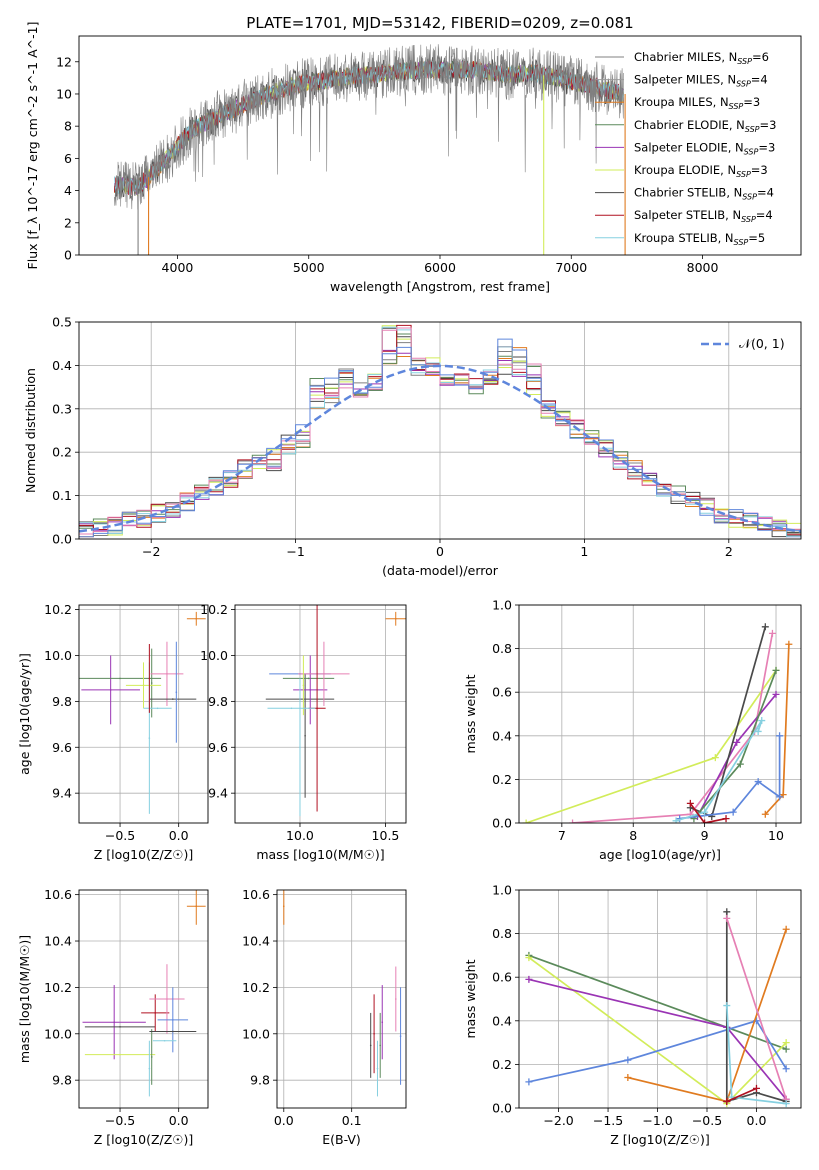 This screenshot has width=819, height=1170. I want to click on x-tick-label: −1, so click(295, 551).